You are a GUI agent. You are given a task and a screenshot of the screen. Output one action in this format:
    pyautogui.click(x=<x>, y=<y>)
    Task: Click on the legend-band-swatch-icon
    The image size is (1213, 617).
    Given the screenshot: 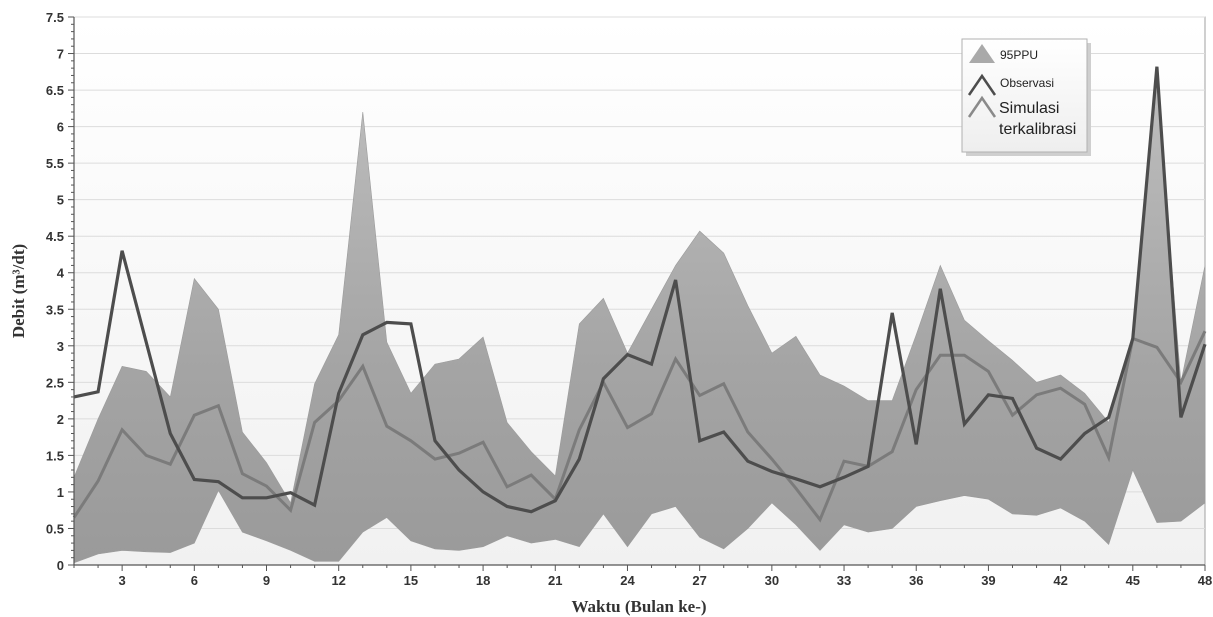 What is the action you would take?
    pyautogui.click(x=982, y=53)
    